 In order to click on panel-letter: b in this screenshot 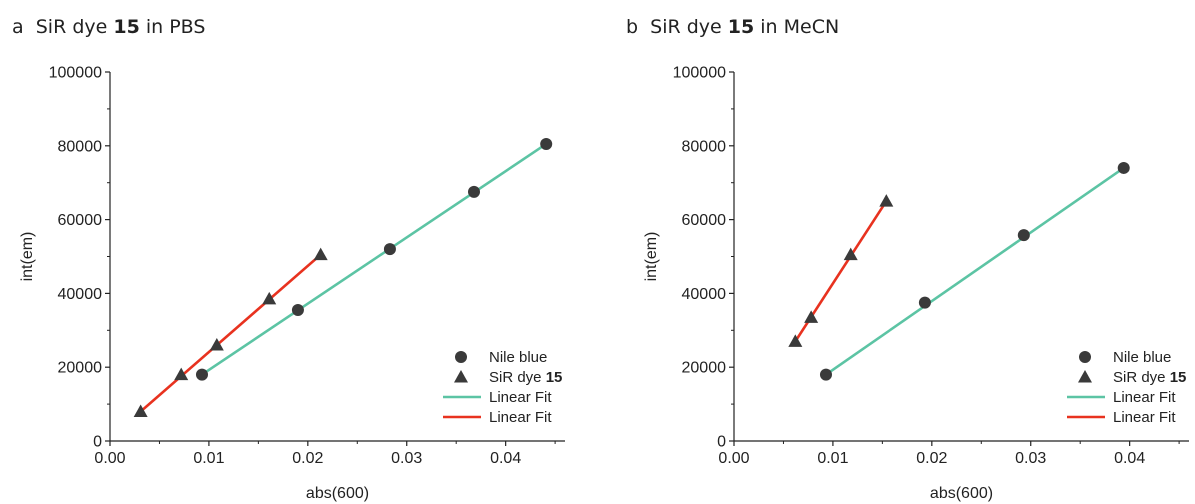, I will do `click(632, 27)`.